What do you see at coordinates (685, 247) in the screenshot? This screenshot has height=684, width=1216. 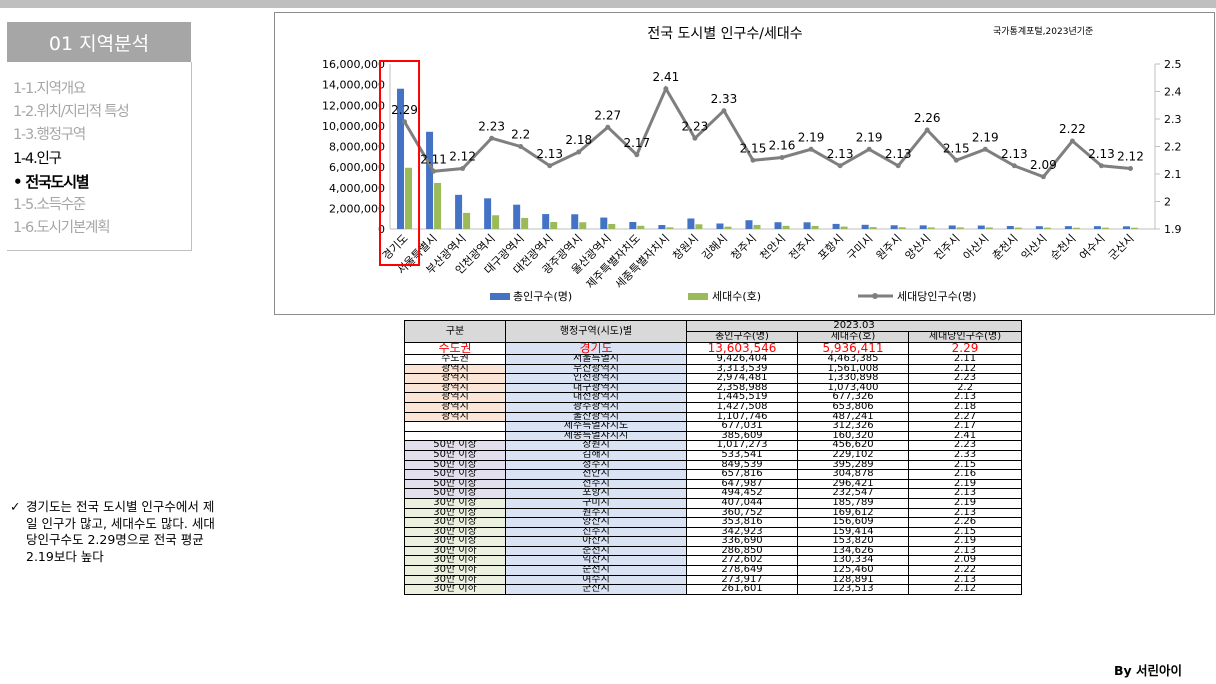 I see `x-tick-label: 창원시` at bounding box center [685, 247].